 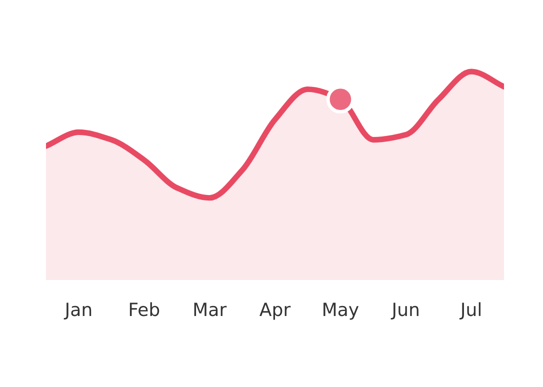 I want to click on x-tick-label: Apr, so click(x=275, y=311).